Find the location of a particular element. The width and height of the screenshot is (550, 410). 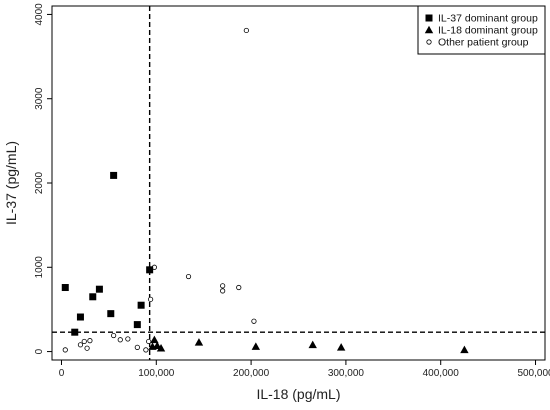

x-tick-label: 0 is located at coordinates (62, 373).